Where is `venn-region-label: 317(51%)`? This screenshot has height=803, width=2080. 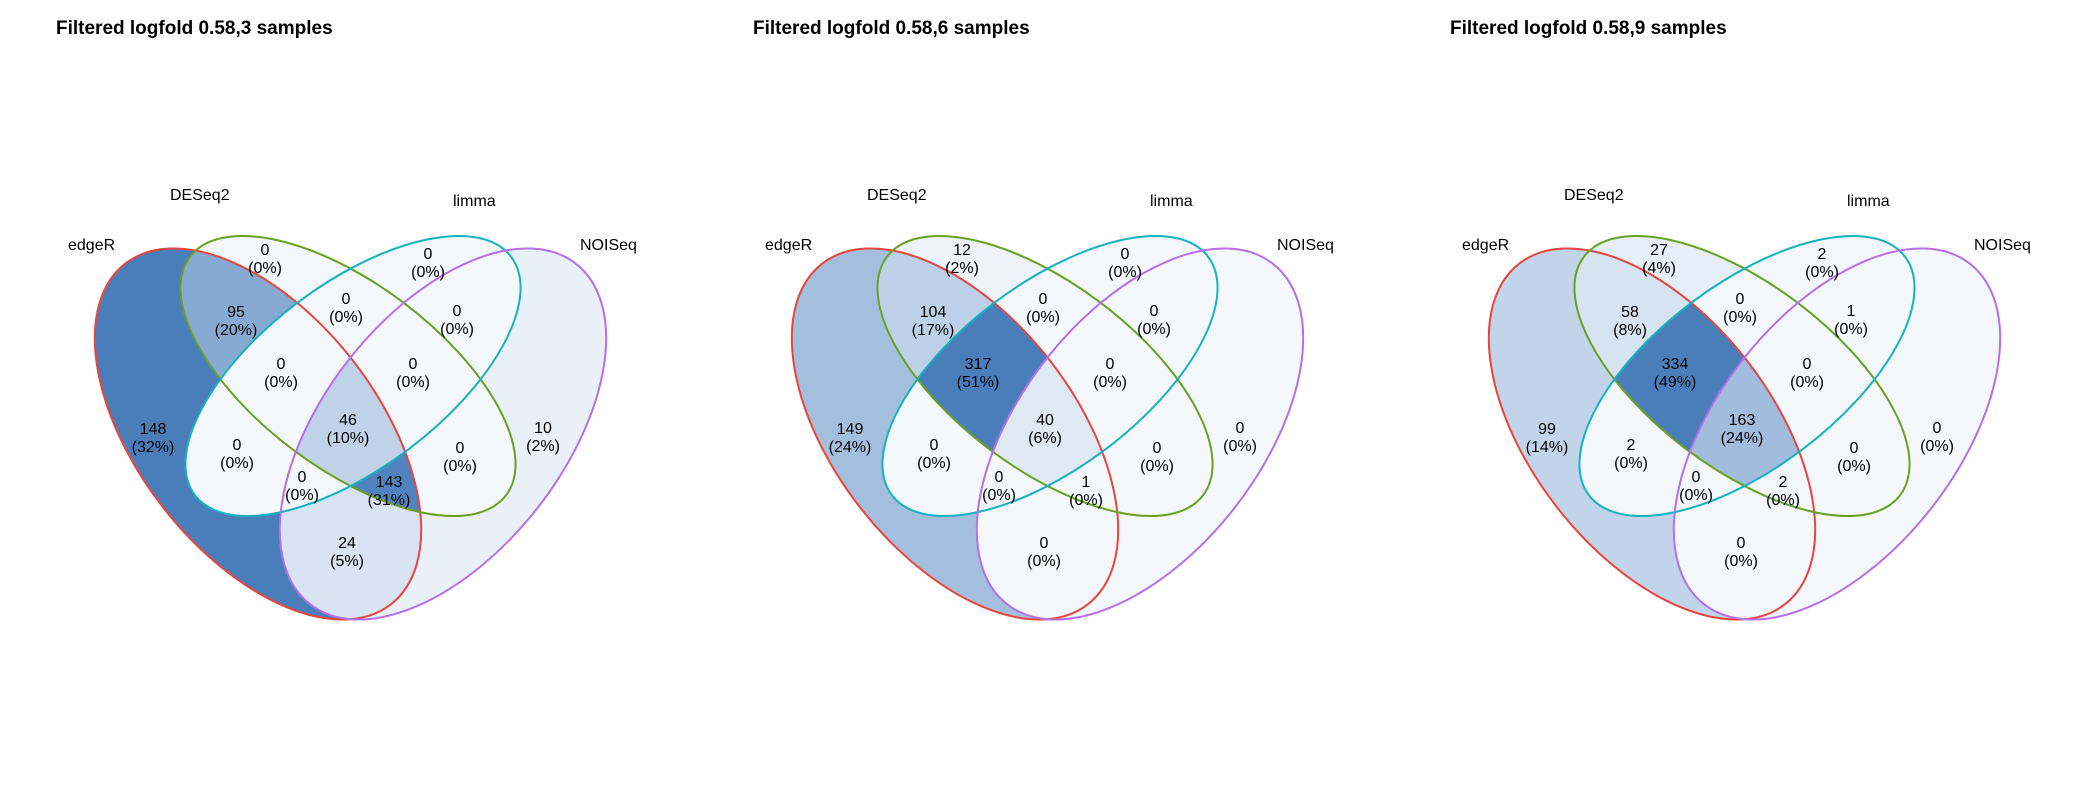
venn-region-label: 317(51%) is located at coordinates (978, 373).